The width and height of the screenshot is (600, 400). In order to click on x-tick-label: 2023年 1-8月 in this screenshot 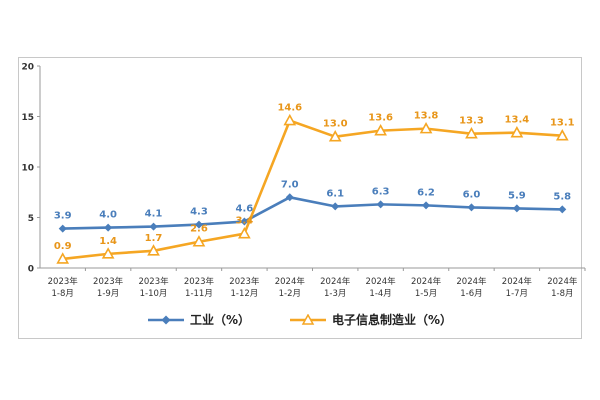, I will do `click(63, 287)`.